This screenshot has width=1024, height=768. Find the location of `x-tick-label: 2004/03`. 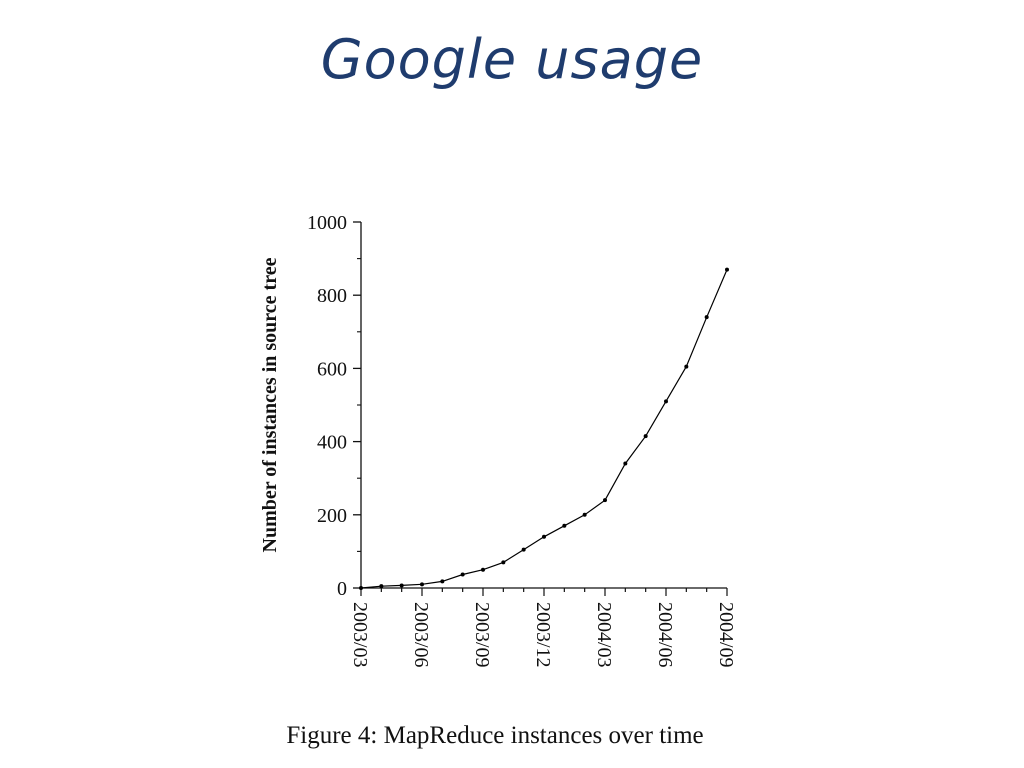

x-tick-label: 2004/03 is located at coordinates (604, 635).